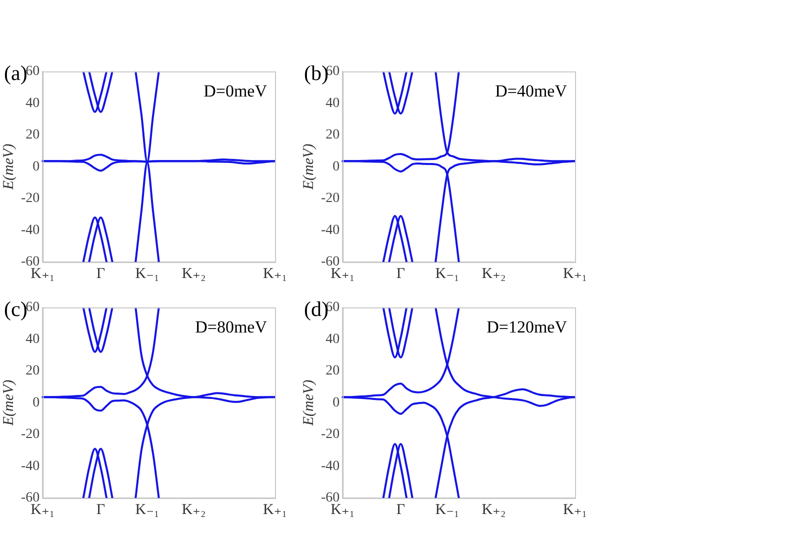 Image resolution: width=811 pixels, height=537 pixels. I want to click on annotation: D=120meV, so click(527, 326).